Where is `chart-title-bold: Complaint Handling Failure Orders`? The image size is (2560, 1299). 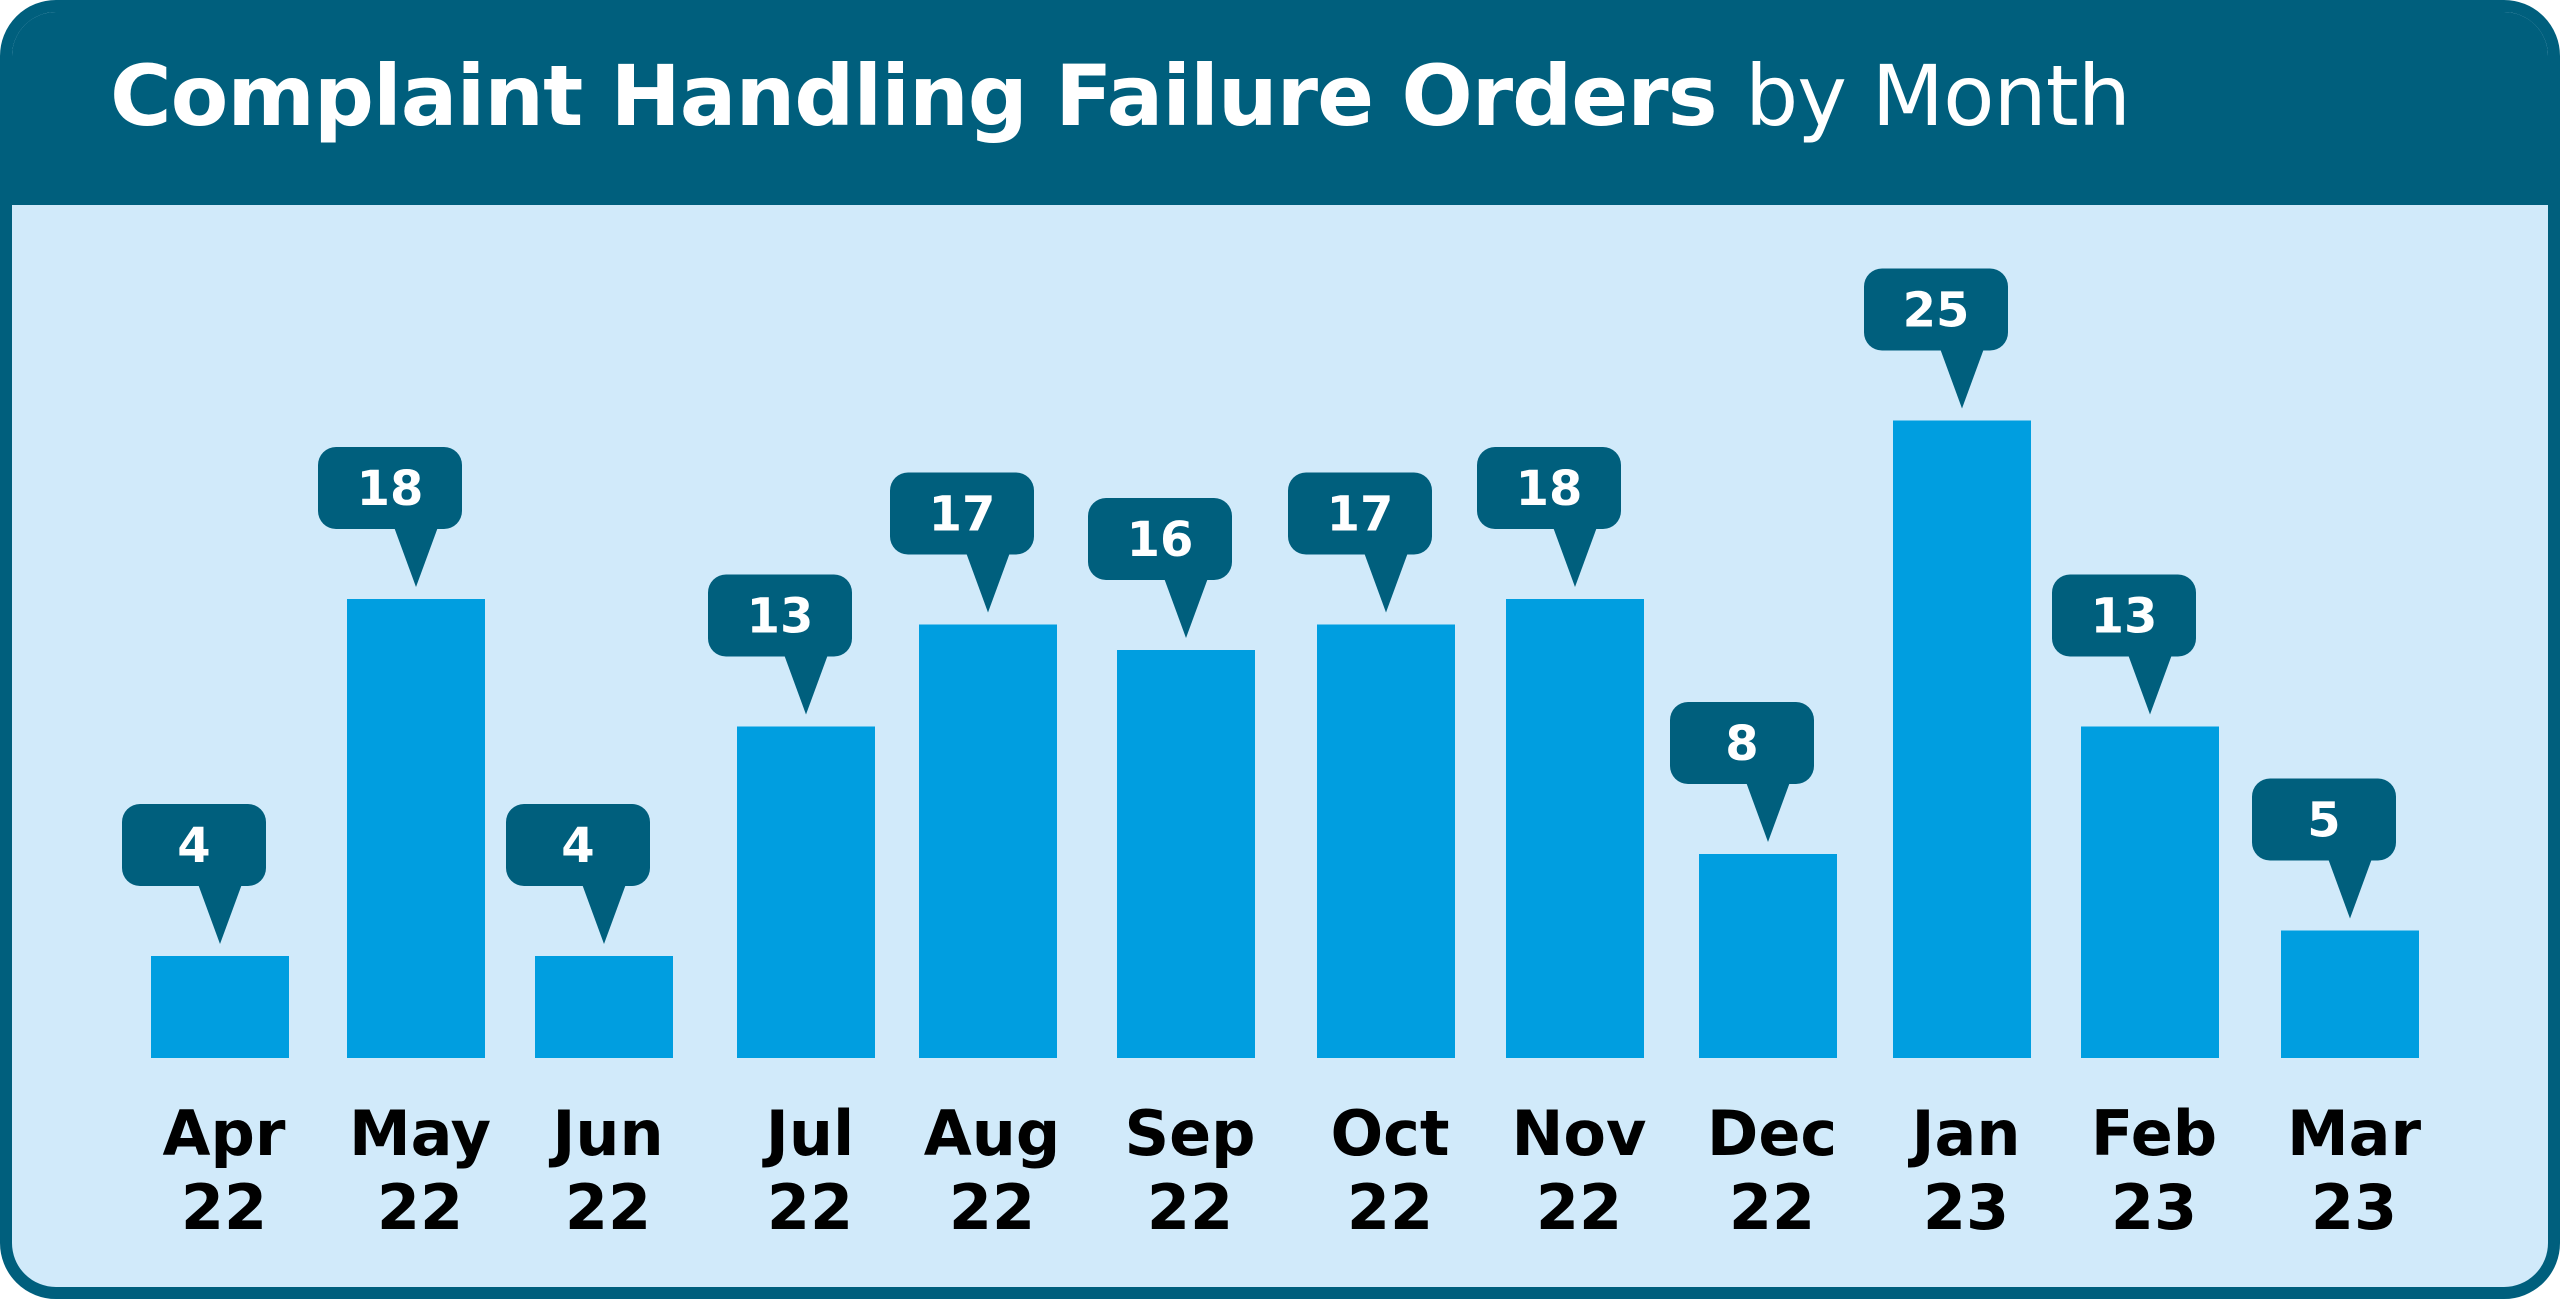
chart-title-bold: Complaint Handling Failure Orders is located at coordinates (914, 96).